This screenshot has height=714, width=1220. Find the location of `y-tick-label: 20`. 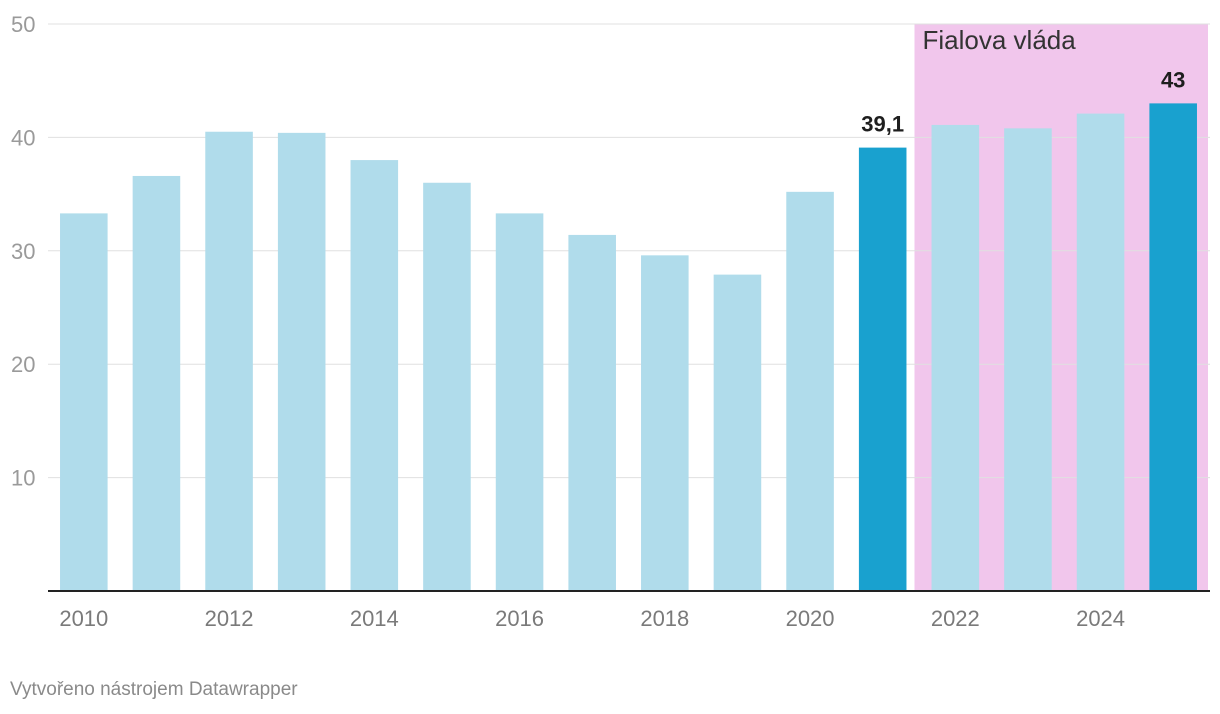

y-tick-label: 20 is located at coordinates (23, 364).